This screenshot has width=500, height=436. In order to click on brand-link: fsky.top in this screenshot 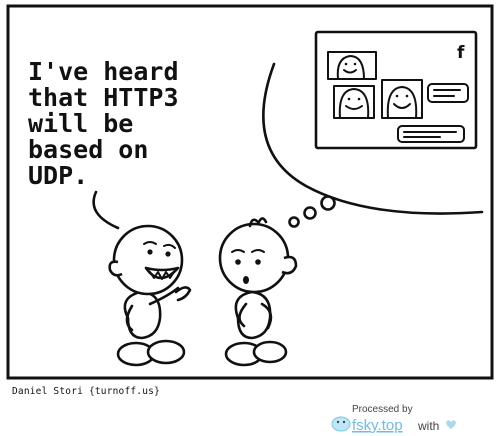, I will do `click(377, 425)`.